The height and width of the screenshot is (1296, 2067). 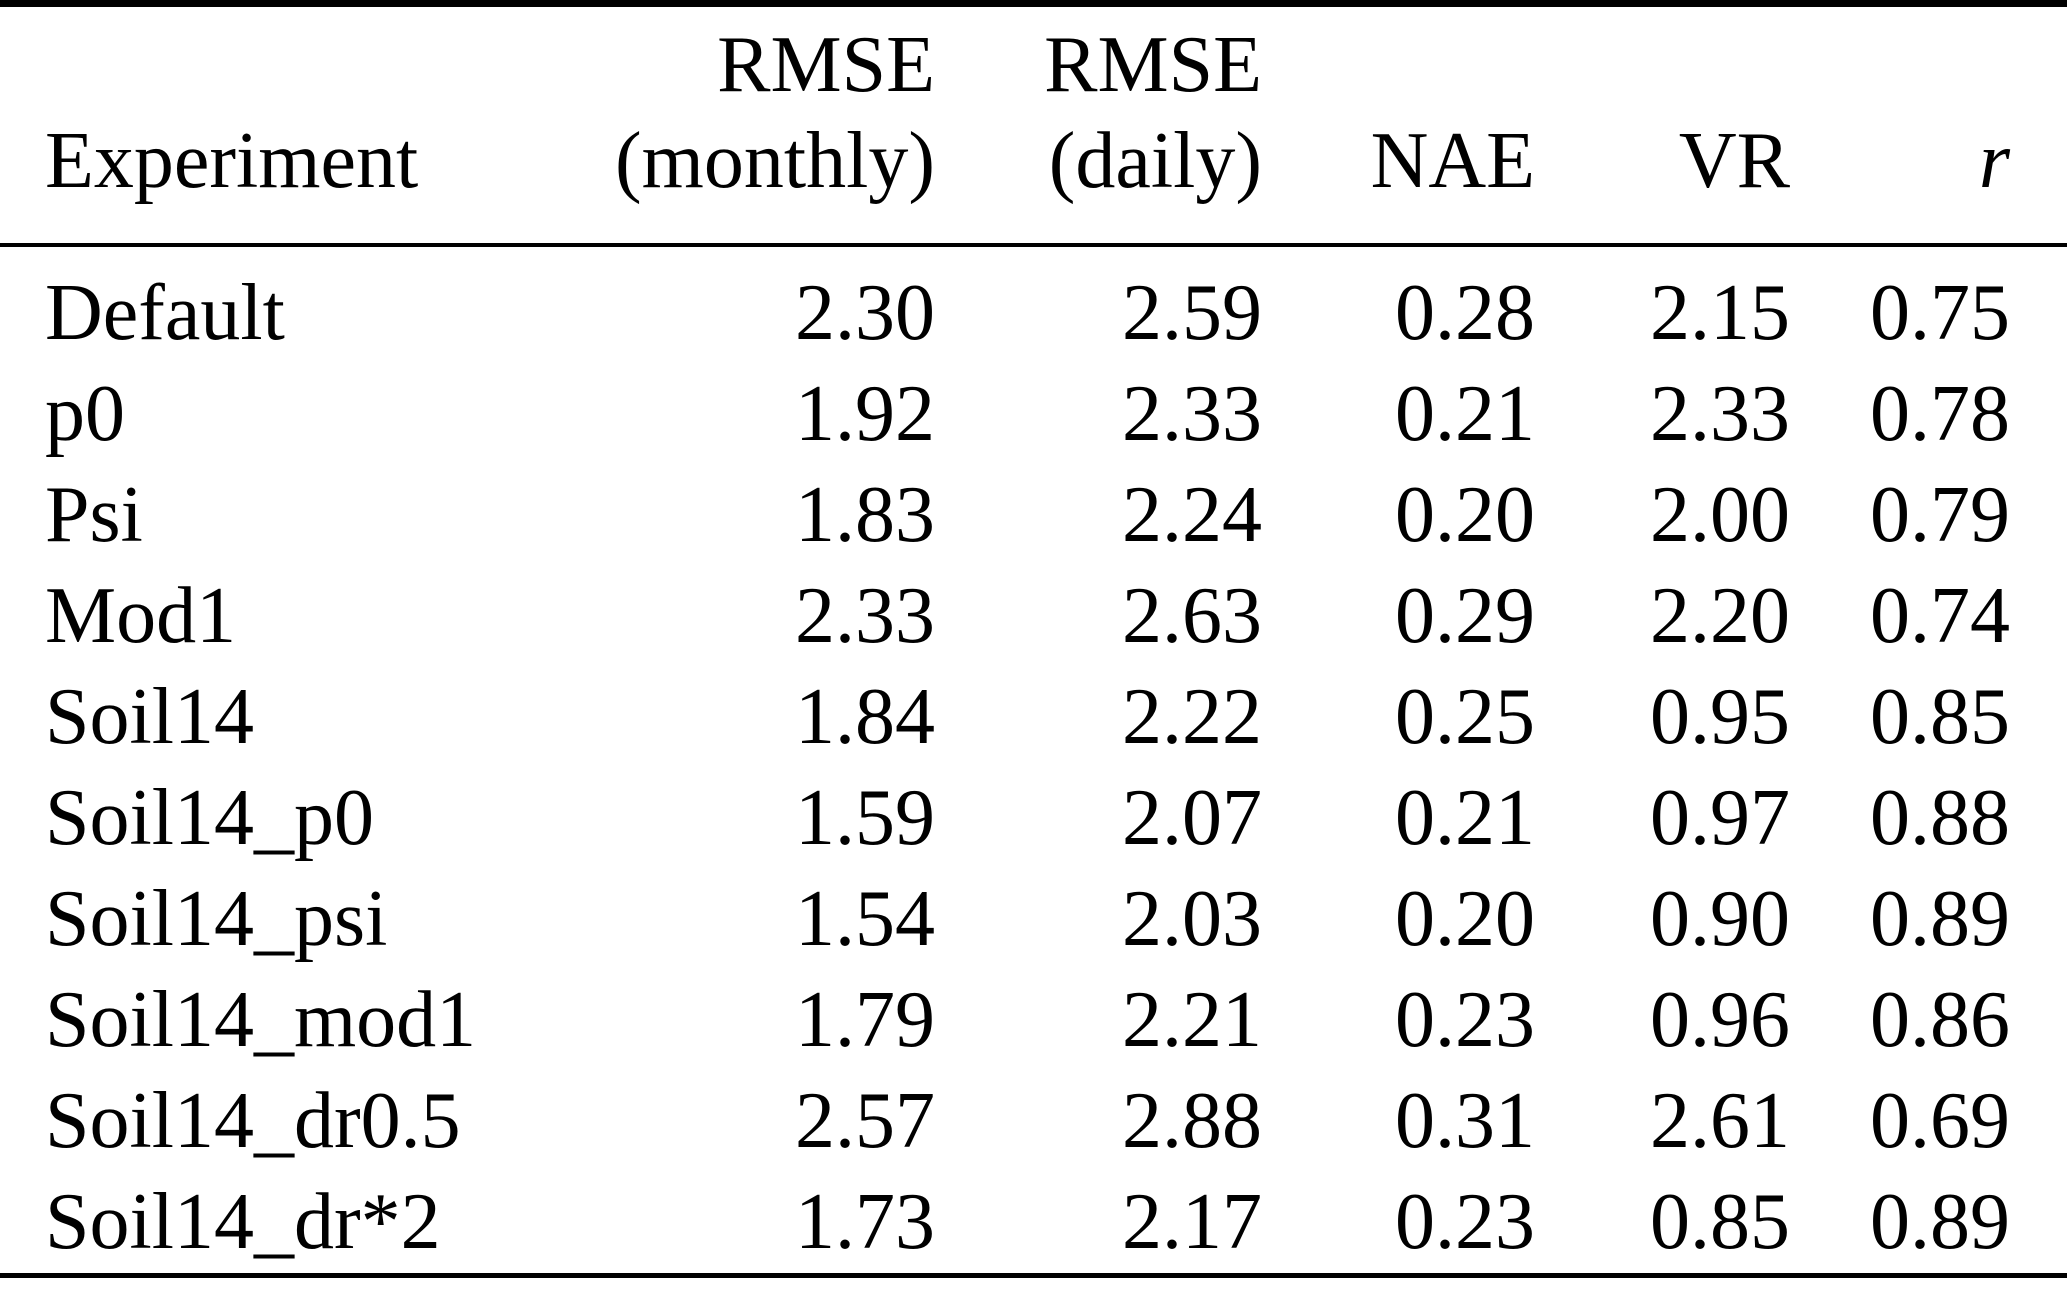 What do you see at coordinates (1465, 1121) in the screenshot?
I see `cell-nae: 0.31` at bounding box center [1465, 1121].